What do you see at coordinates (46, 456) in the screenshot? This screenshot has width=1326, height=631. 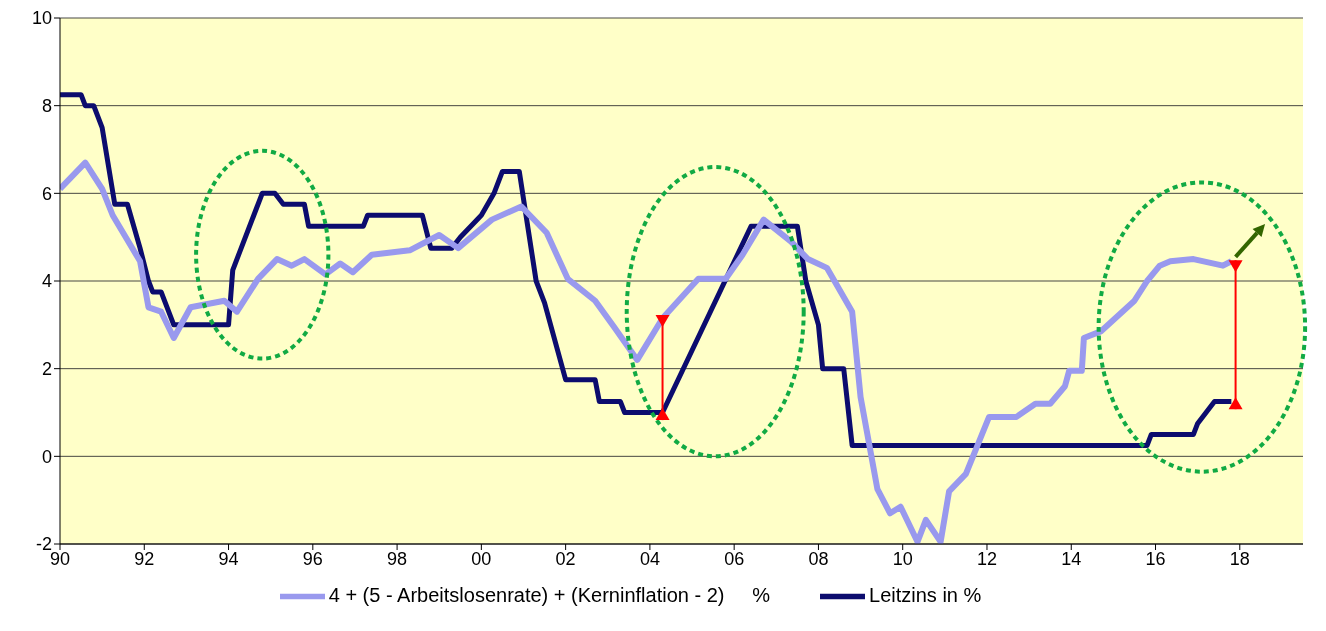 I see `y-tick-label: 0` at bounding box center [46, 456].